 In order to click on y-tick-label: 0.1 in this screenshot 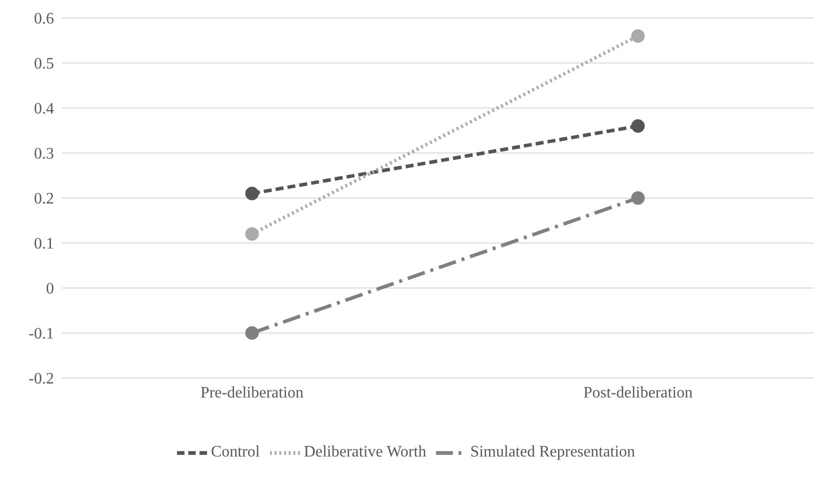, I will do `click(44, 244)`.